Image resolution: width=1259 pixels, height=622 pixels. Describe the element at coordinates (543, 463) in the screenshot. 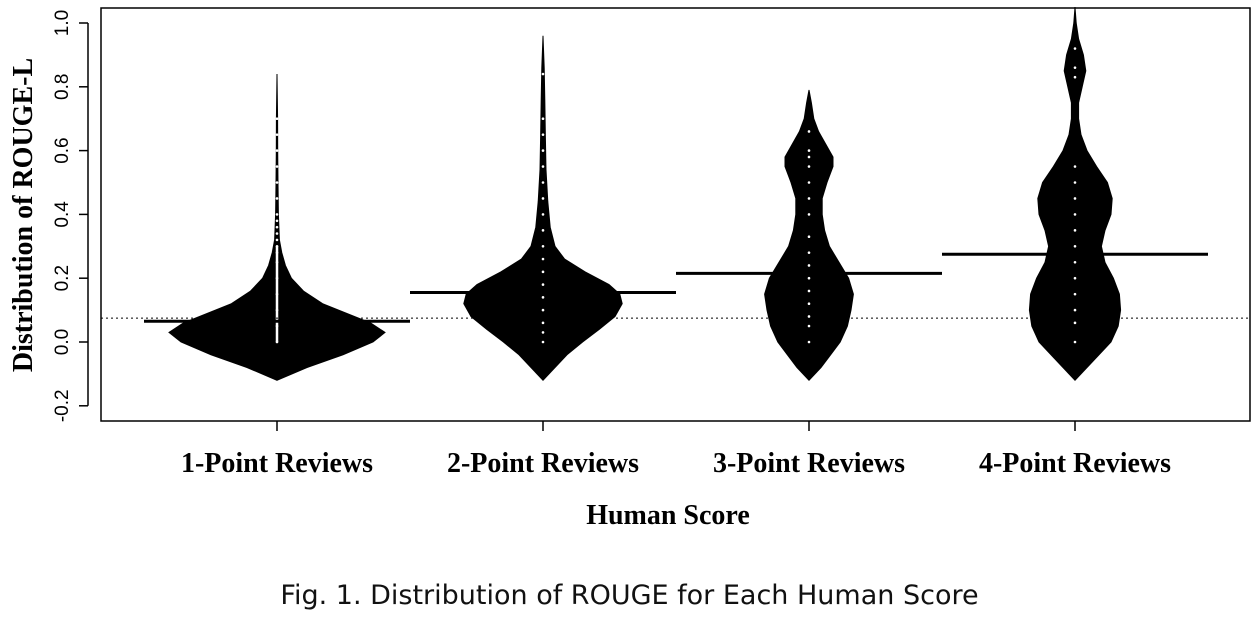

I see `x-tick-label: 2-Point Reviews` at that location.